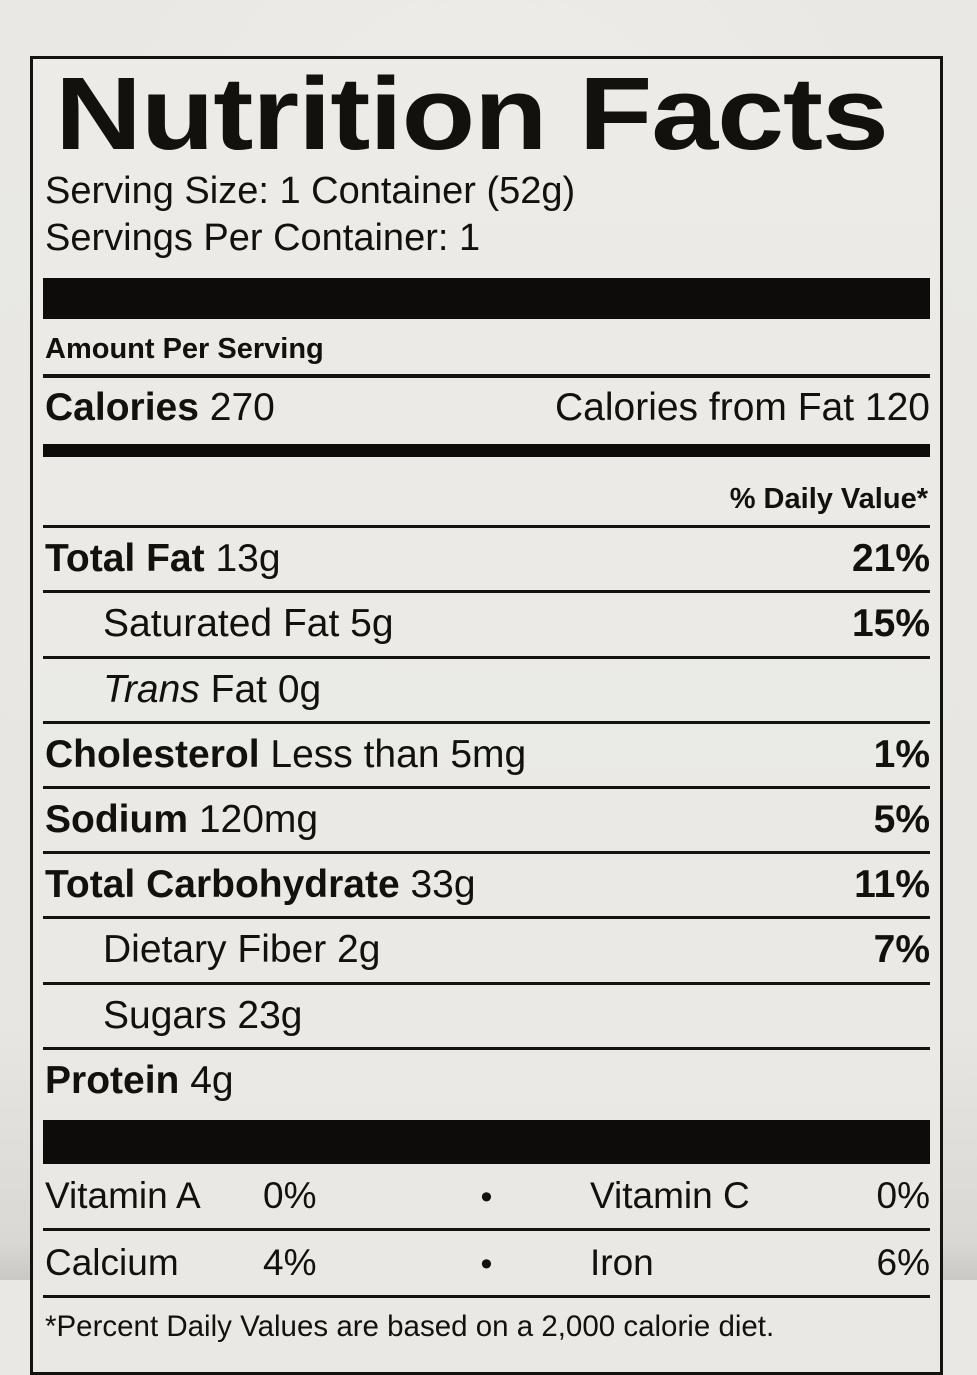  Describe the element at coordinates (310, 190) in the screenshot. I see `serving-size-line: Serving Size: 1 Container (52g)` at that location.